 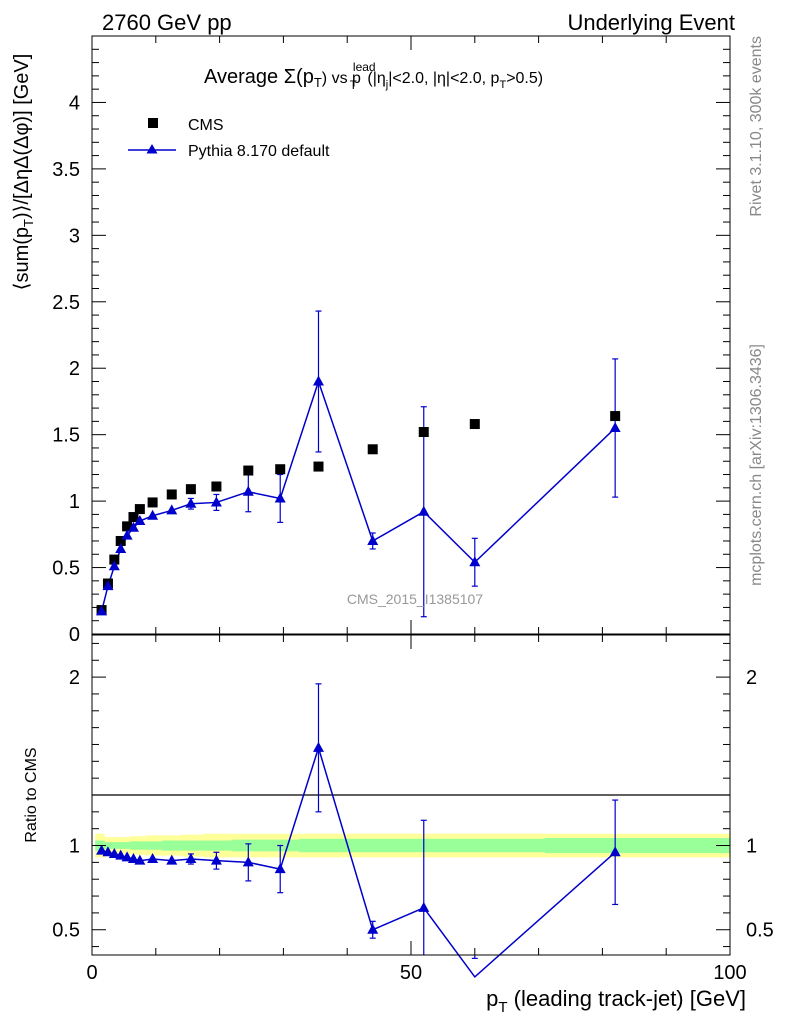 I want to click on ratio-series-points, so click(x=358, y=837).